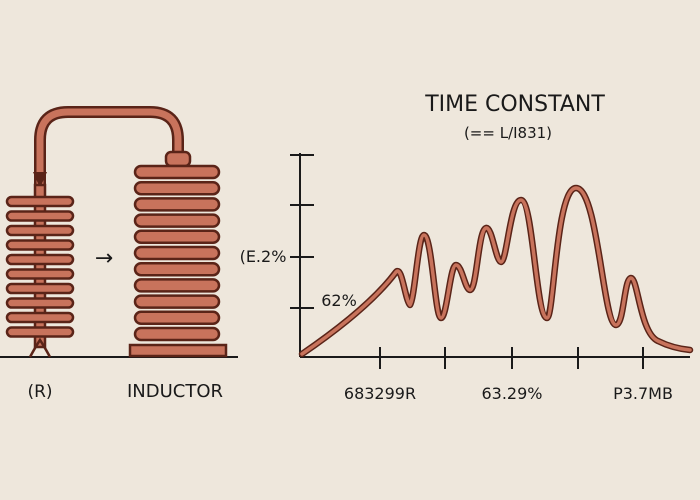 The image size is (700, 500). I want to click on y-tick-label: (E.2%, so click(263, 256).